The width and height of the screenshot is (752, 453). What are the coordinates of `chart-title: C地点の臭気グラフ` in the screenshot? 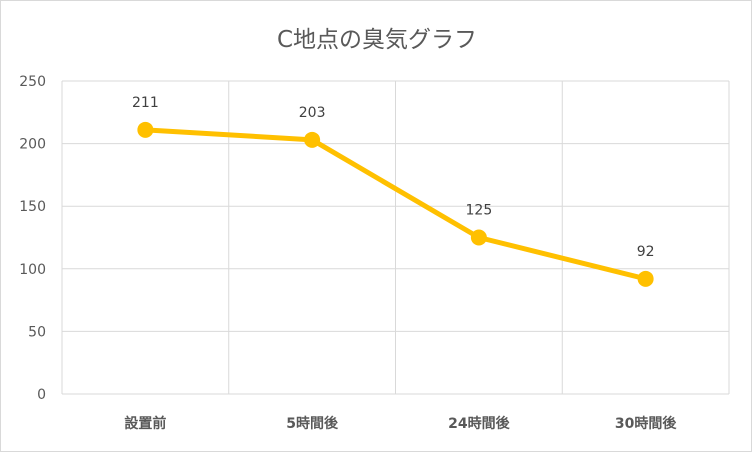 It's located at (377, 40).